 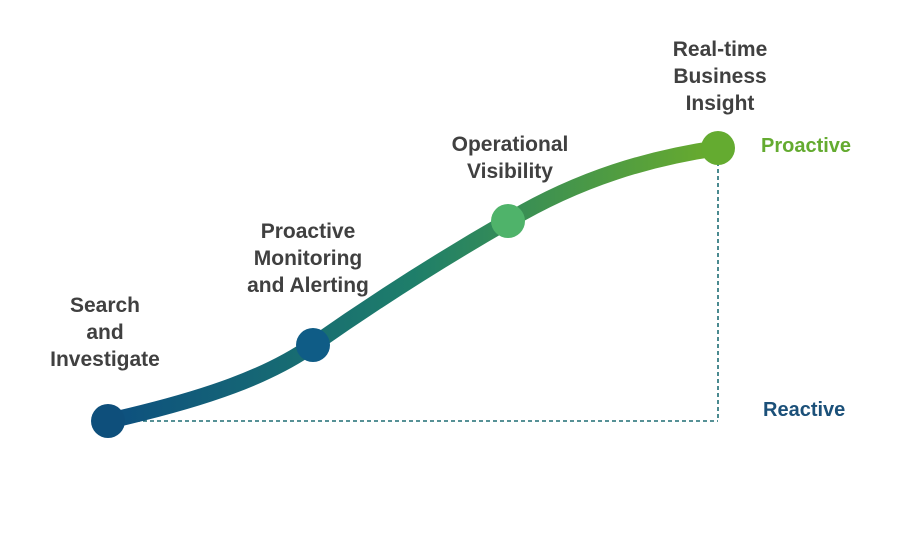 What do you see at coordinates (720, 76) in the screenshot?
I see `stage-label-insight: Real-time Business Insight` at bounding box center [720, 76].